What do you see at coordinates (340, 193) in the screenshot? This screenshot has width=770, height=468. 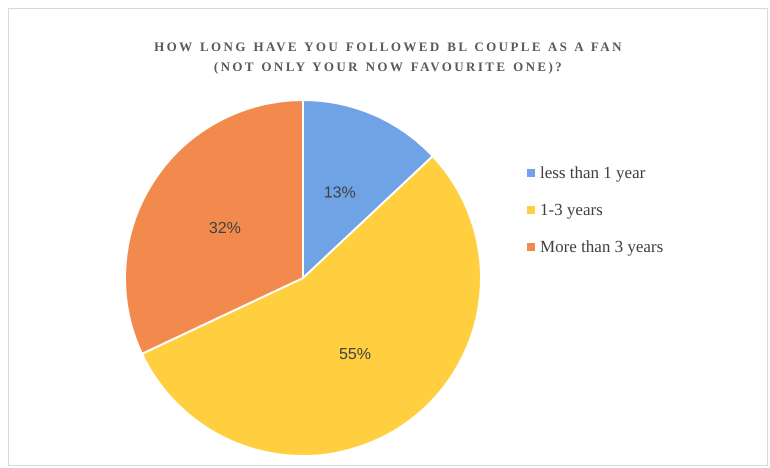 I see `data-label: 13%` at bounding box center [340, 193].